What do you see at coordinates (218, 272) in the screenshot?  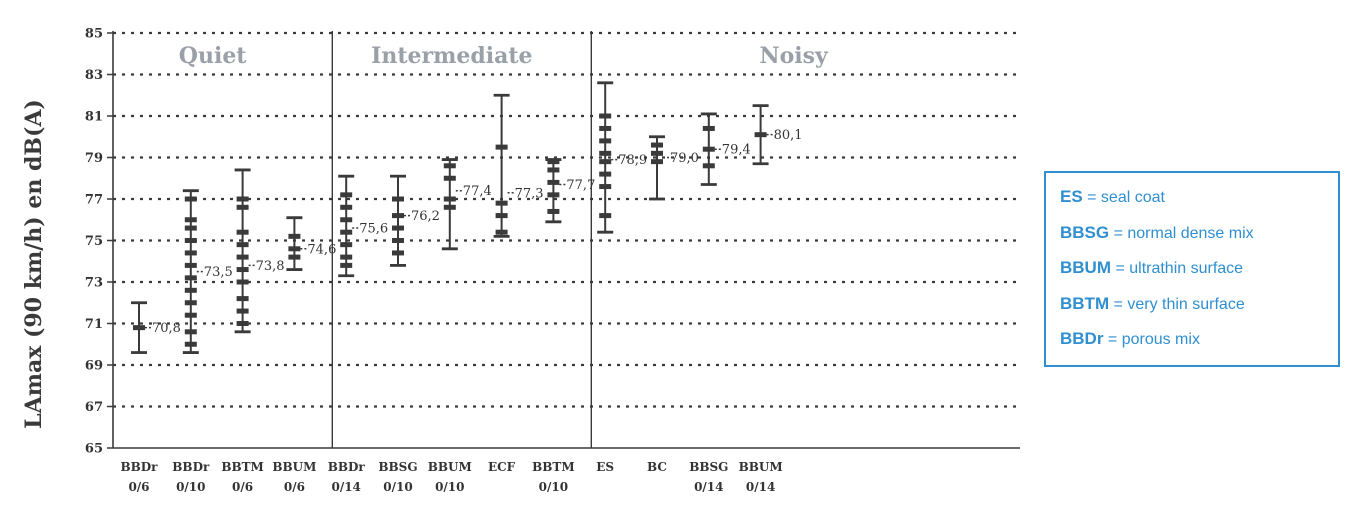 I see `value-label: 73,5` at bounding box center [218, 272].